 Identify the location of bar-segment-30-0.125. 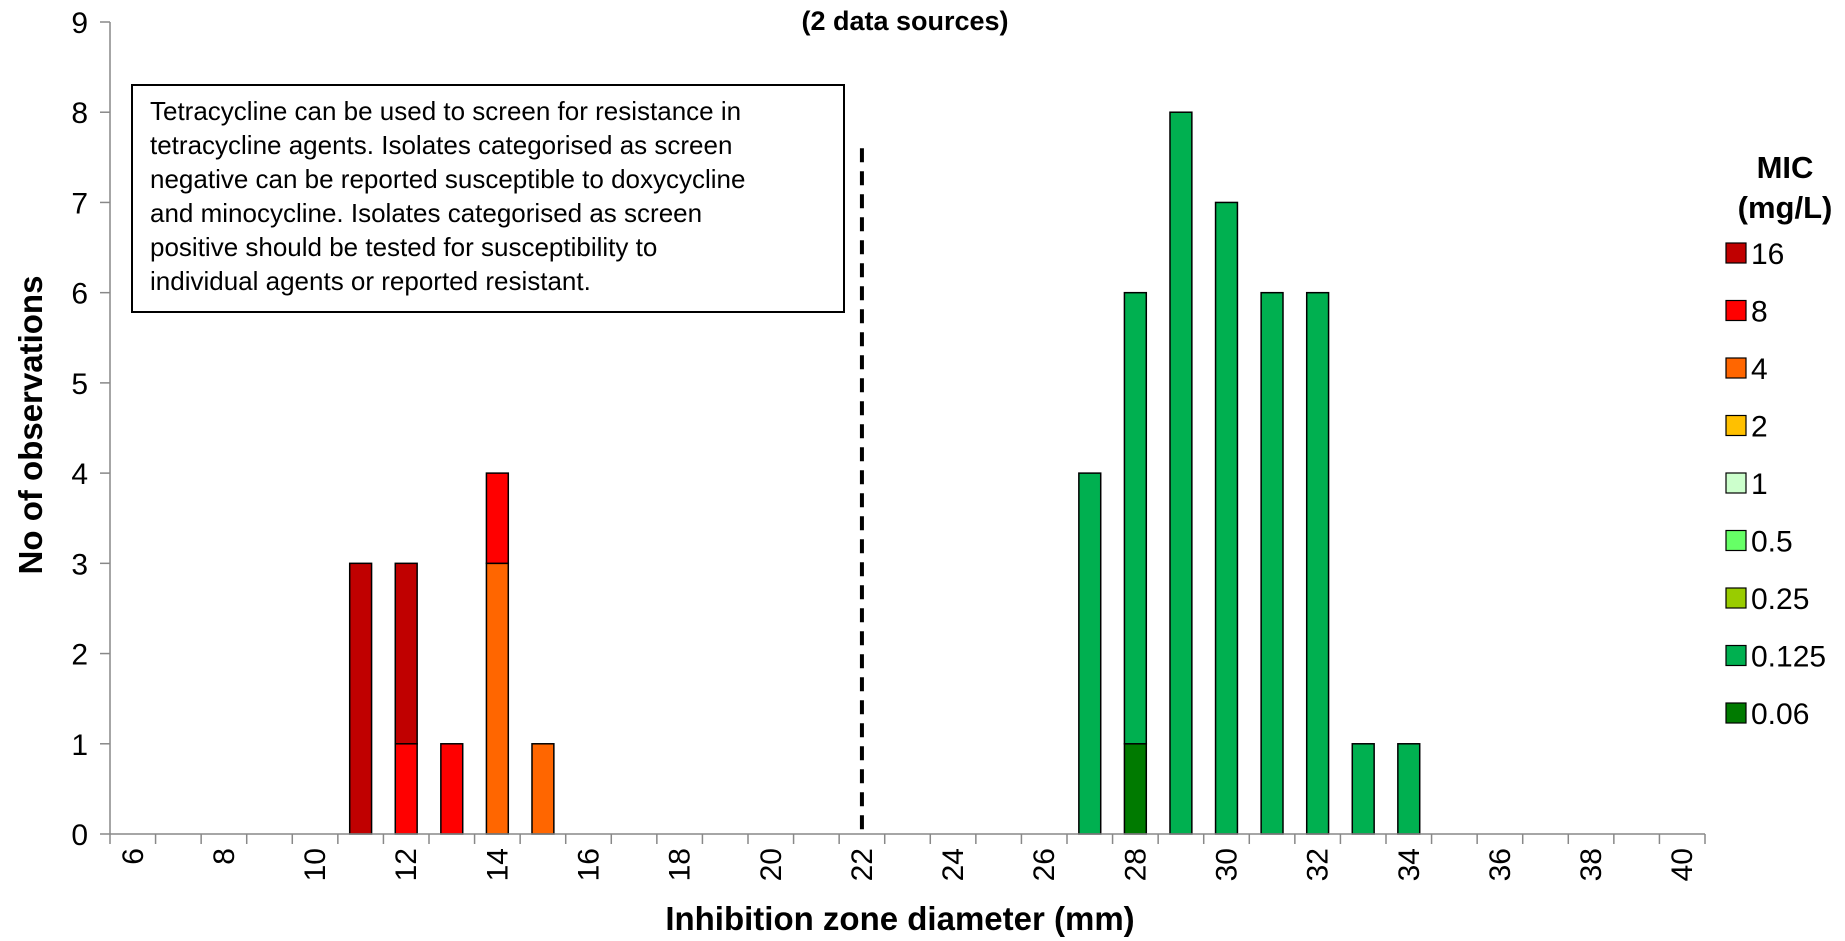
(1226, 518).